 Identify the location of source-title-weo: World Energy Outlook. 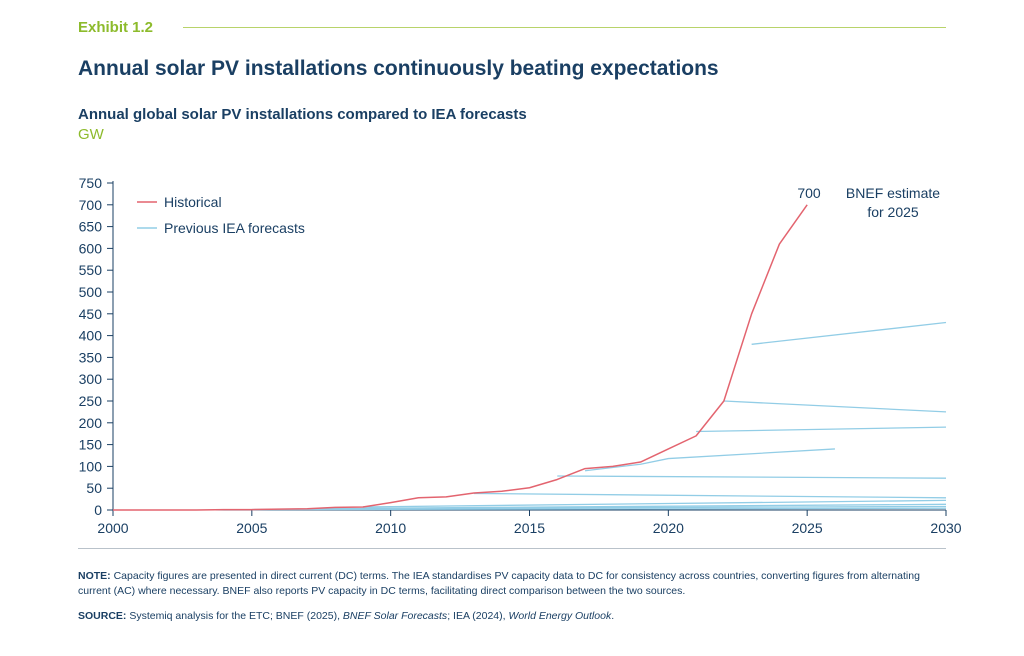
(560, 616).